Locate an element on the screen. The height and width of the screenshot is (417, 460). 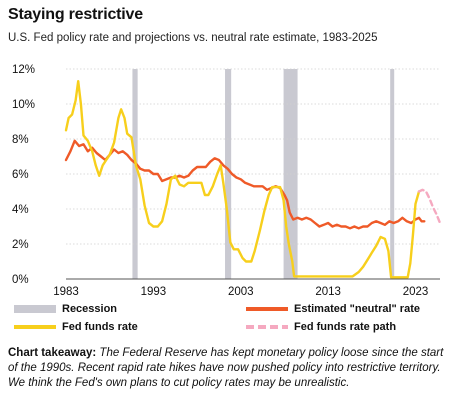
y-tick-label: 10% is located at coordinates (23, 105).